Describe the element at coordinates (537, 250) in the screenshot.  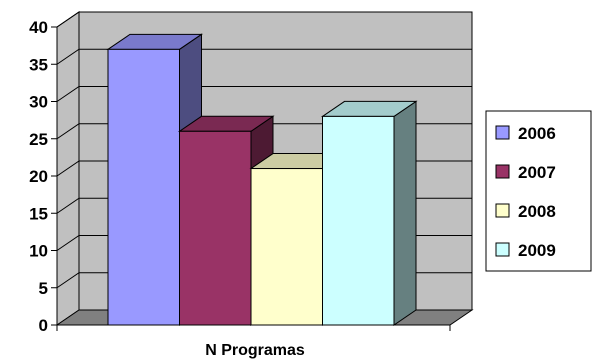
I see `legend-label: 2009` at that location.